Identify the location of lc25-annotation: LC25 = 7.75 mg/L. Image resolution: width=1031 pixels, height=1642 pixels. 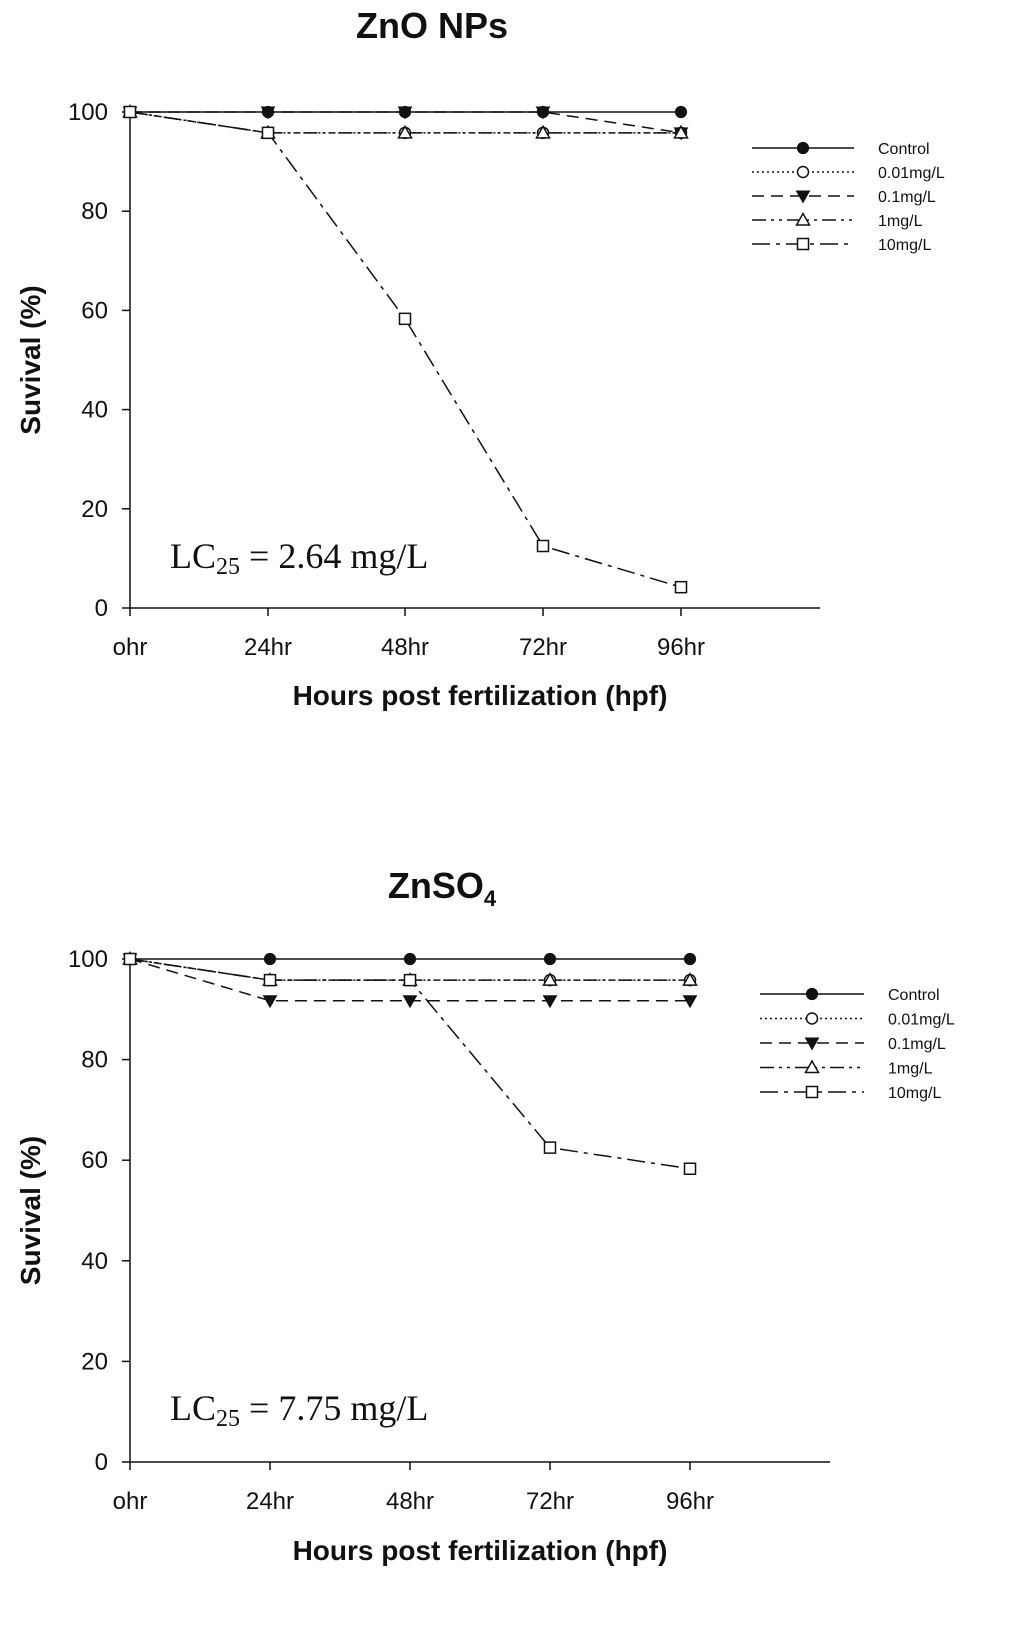
(299, 1410).